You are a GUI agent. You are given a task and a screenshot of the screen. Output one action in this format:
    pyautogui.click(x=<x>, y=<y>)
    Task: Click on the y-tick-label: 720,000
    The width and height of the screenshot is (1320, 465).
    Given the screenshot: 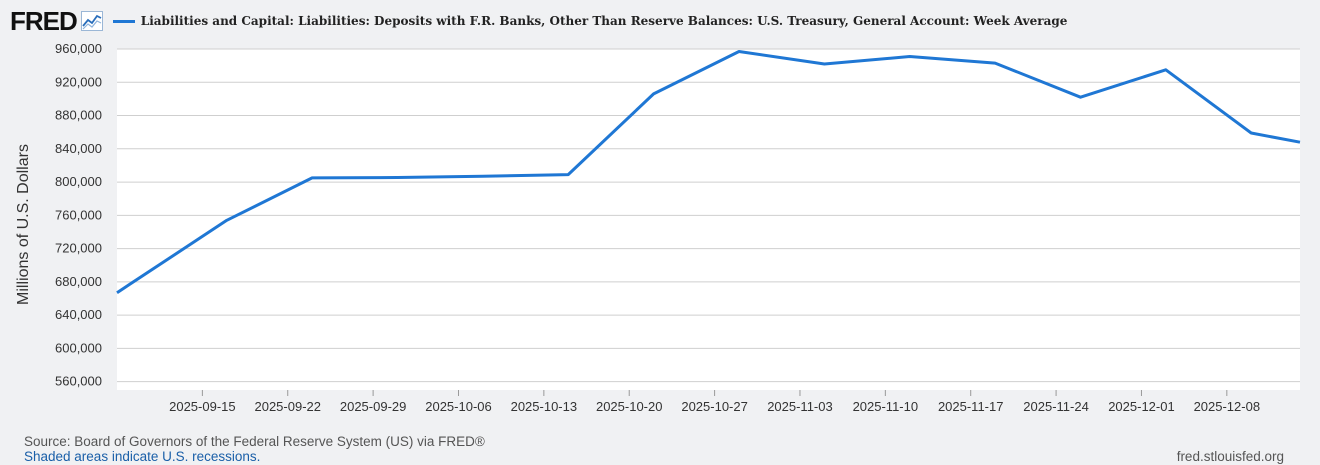 What is the action you would take?
    pyautogui.click(x=78, y=248)
    